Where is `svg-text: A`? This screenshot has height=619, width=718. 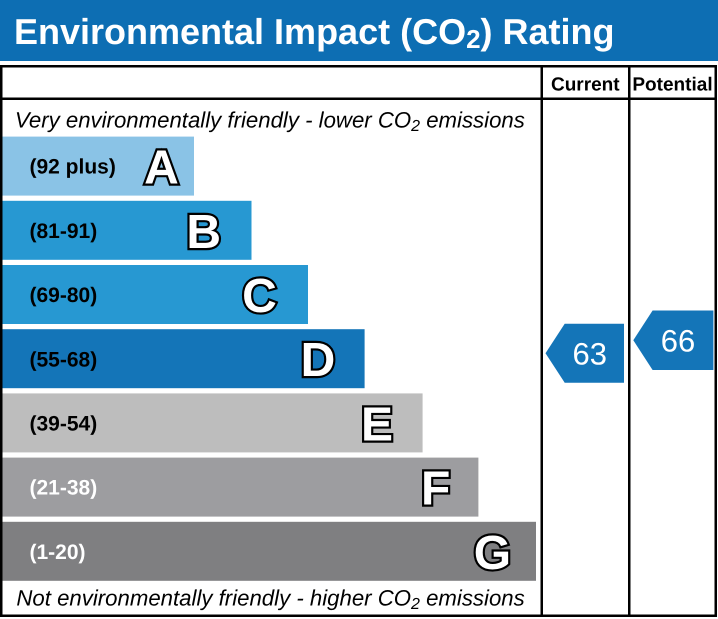 svg-text: A is located at coordinates (161, 168).